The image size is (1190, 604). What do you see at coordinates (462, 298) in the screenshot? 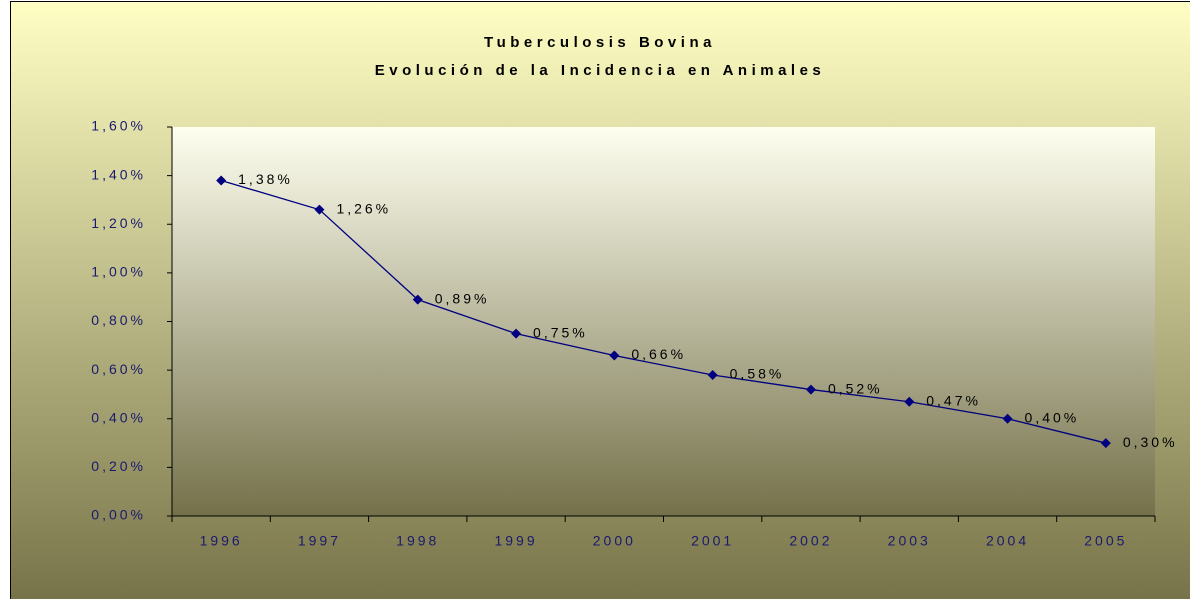
I see `data-label: 0,89%` at bounding box center [462, 298].